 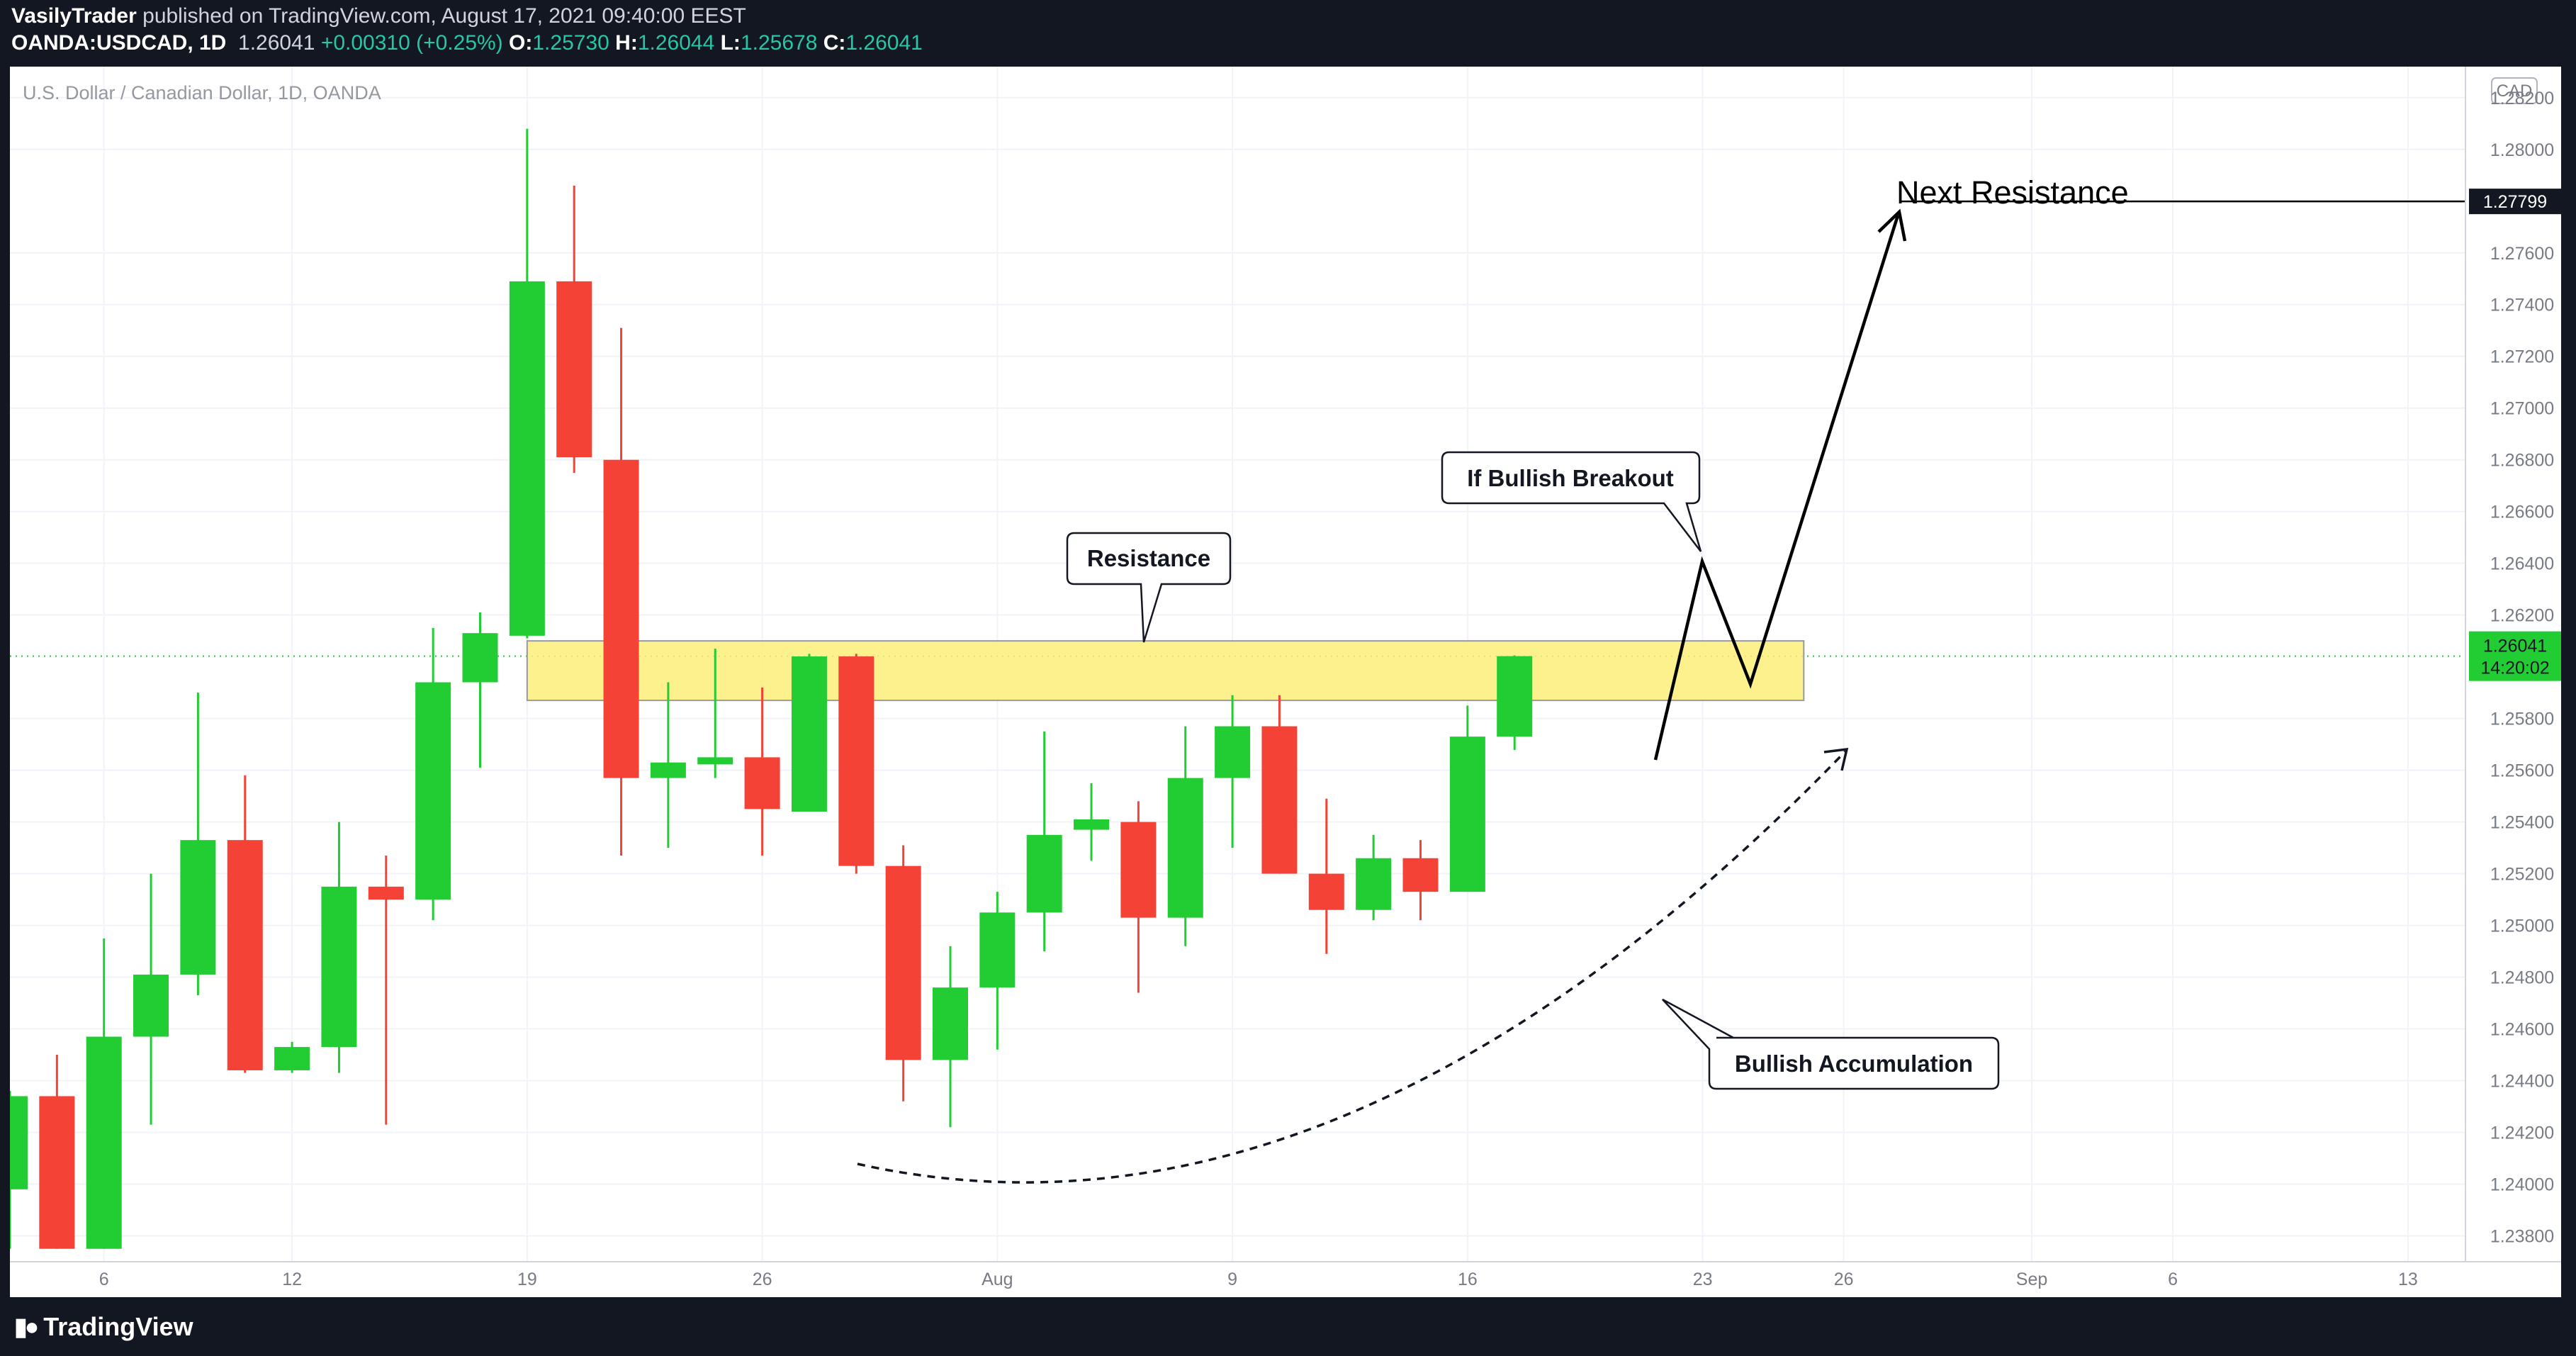 What do you see at coordinates (2515, 91) in the screenshot?
I see `currency-badge-text: CAD` at bounding box center [2515, 91].